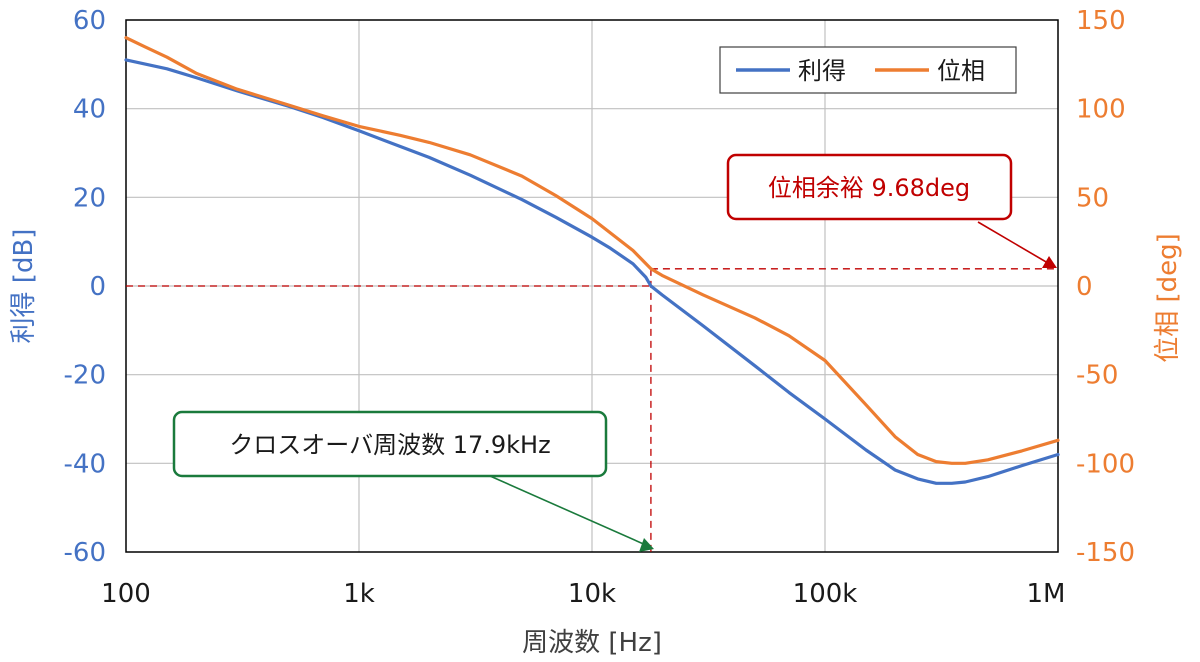 The height and width of the screenshot is (662, 1200). What do you see at coordinates (413, 481) in the screenshot?
I see `crossover-callout: クロスオーバ周波数 17.9kHz` at bounding box center [413, 481].